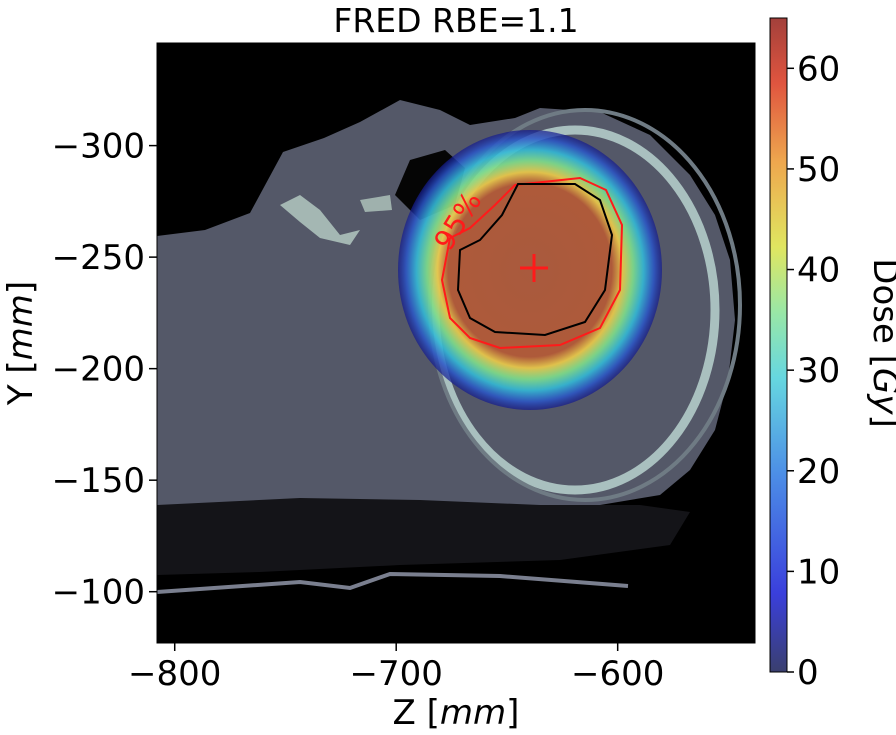 Image resolution: width=896 pixels, height=735 pixels. I want to click on x-tick-label: −800, so click(174, 674).